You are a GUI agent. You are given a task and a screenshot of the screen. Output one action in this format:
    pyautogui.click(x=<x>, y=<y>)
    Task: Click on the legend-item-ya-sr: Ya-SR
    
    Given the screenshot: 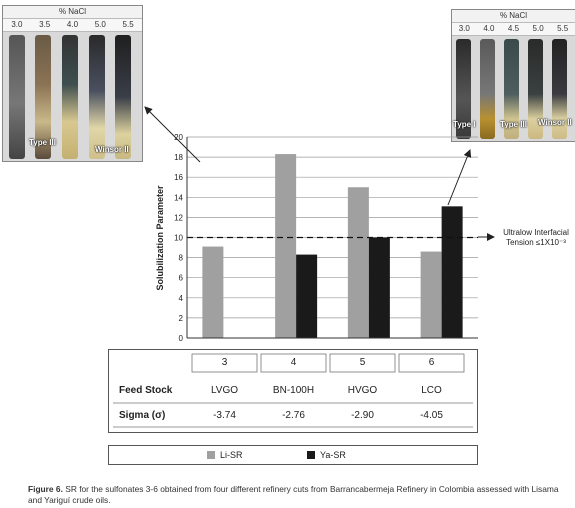 What is the action you would take?
    pyautogui.click(x=326, y=455)
    